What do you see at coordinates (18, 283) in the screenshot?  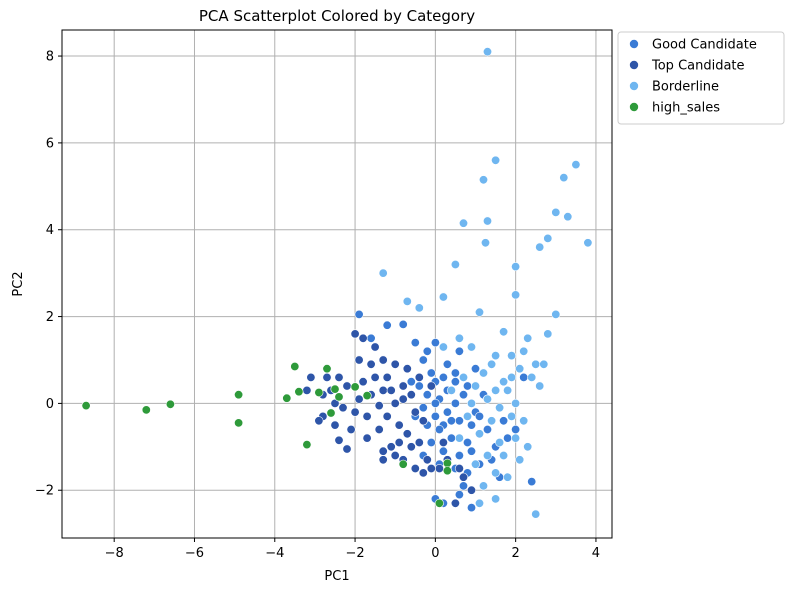 I see `y-axis-label: PC2` at bounding box center [18, 283].